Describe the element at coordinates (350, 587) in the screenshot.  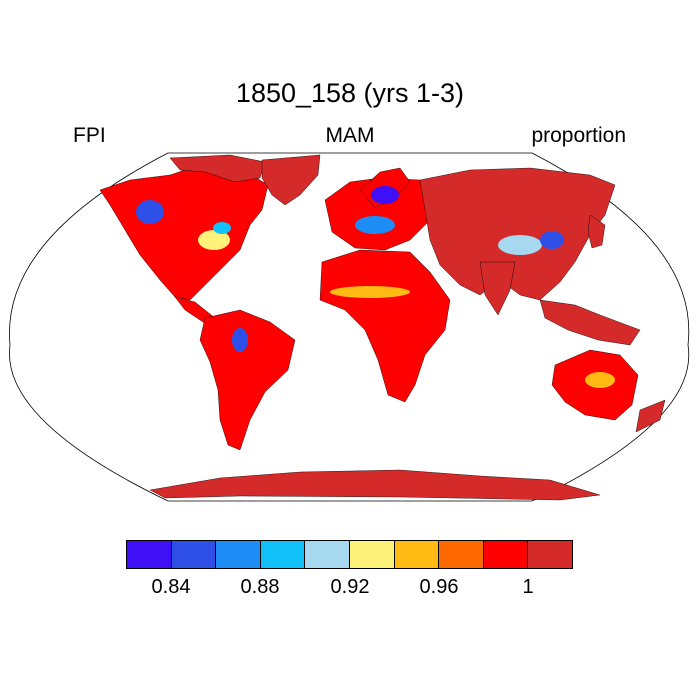
I see `colorbar-tick-label: 0.92` at that location.